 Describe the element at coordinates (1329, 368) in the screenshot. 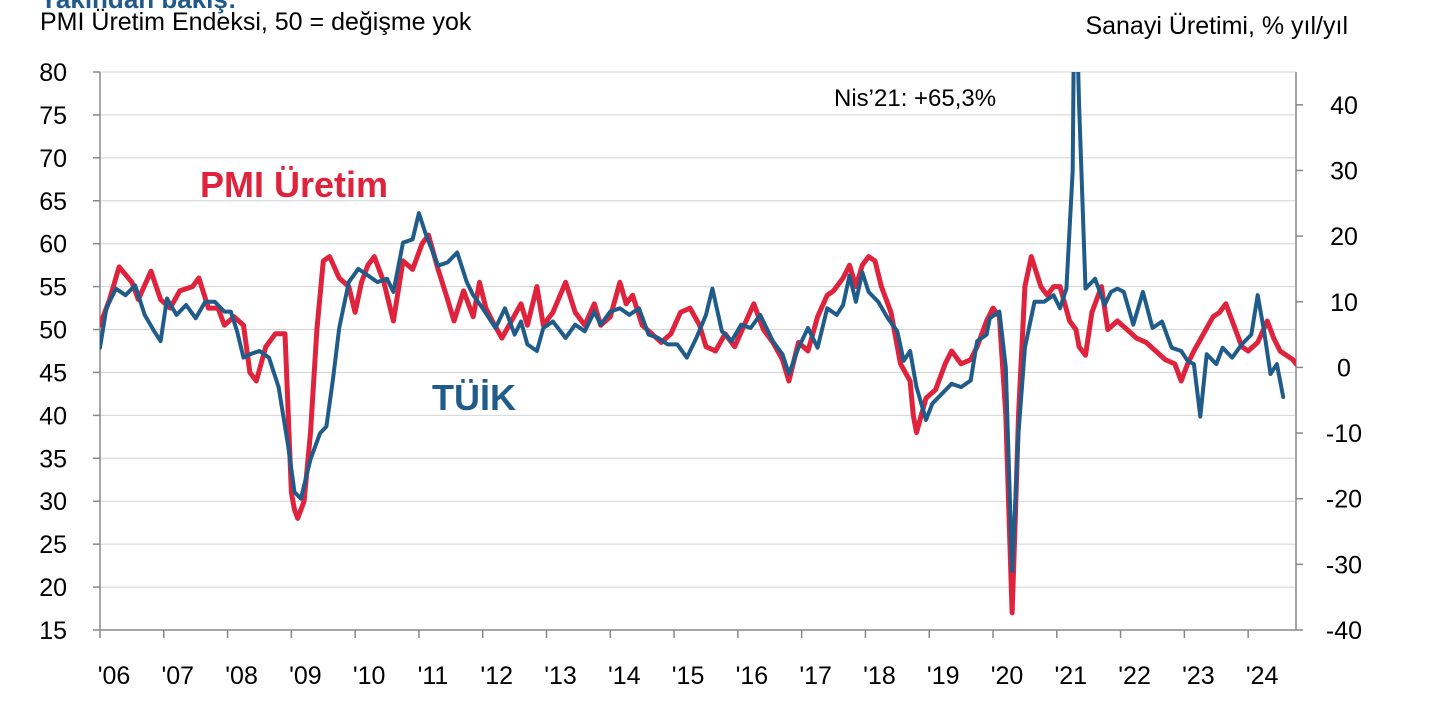

I see `right-y-axis-ticks: 40 30 20 10 0 -10 -20 -30 -40` at that location.